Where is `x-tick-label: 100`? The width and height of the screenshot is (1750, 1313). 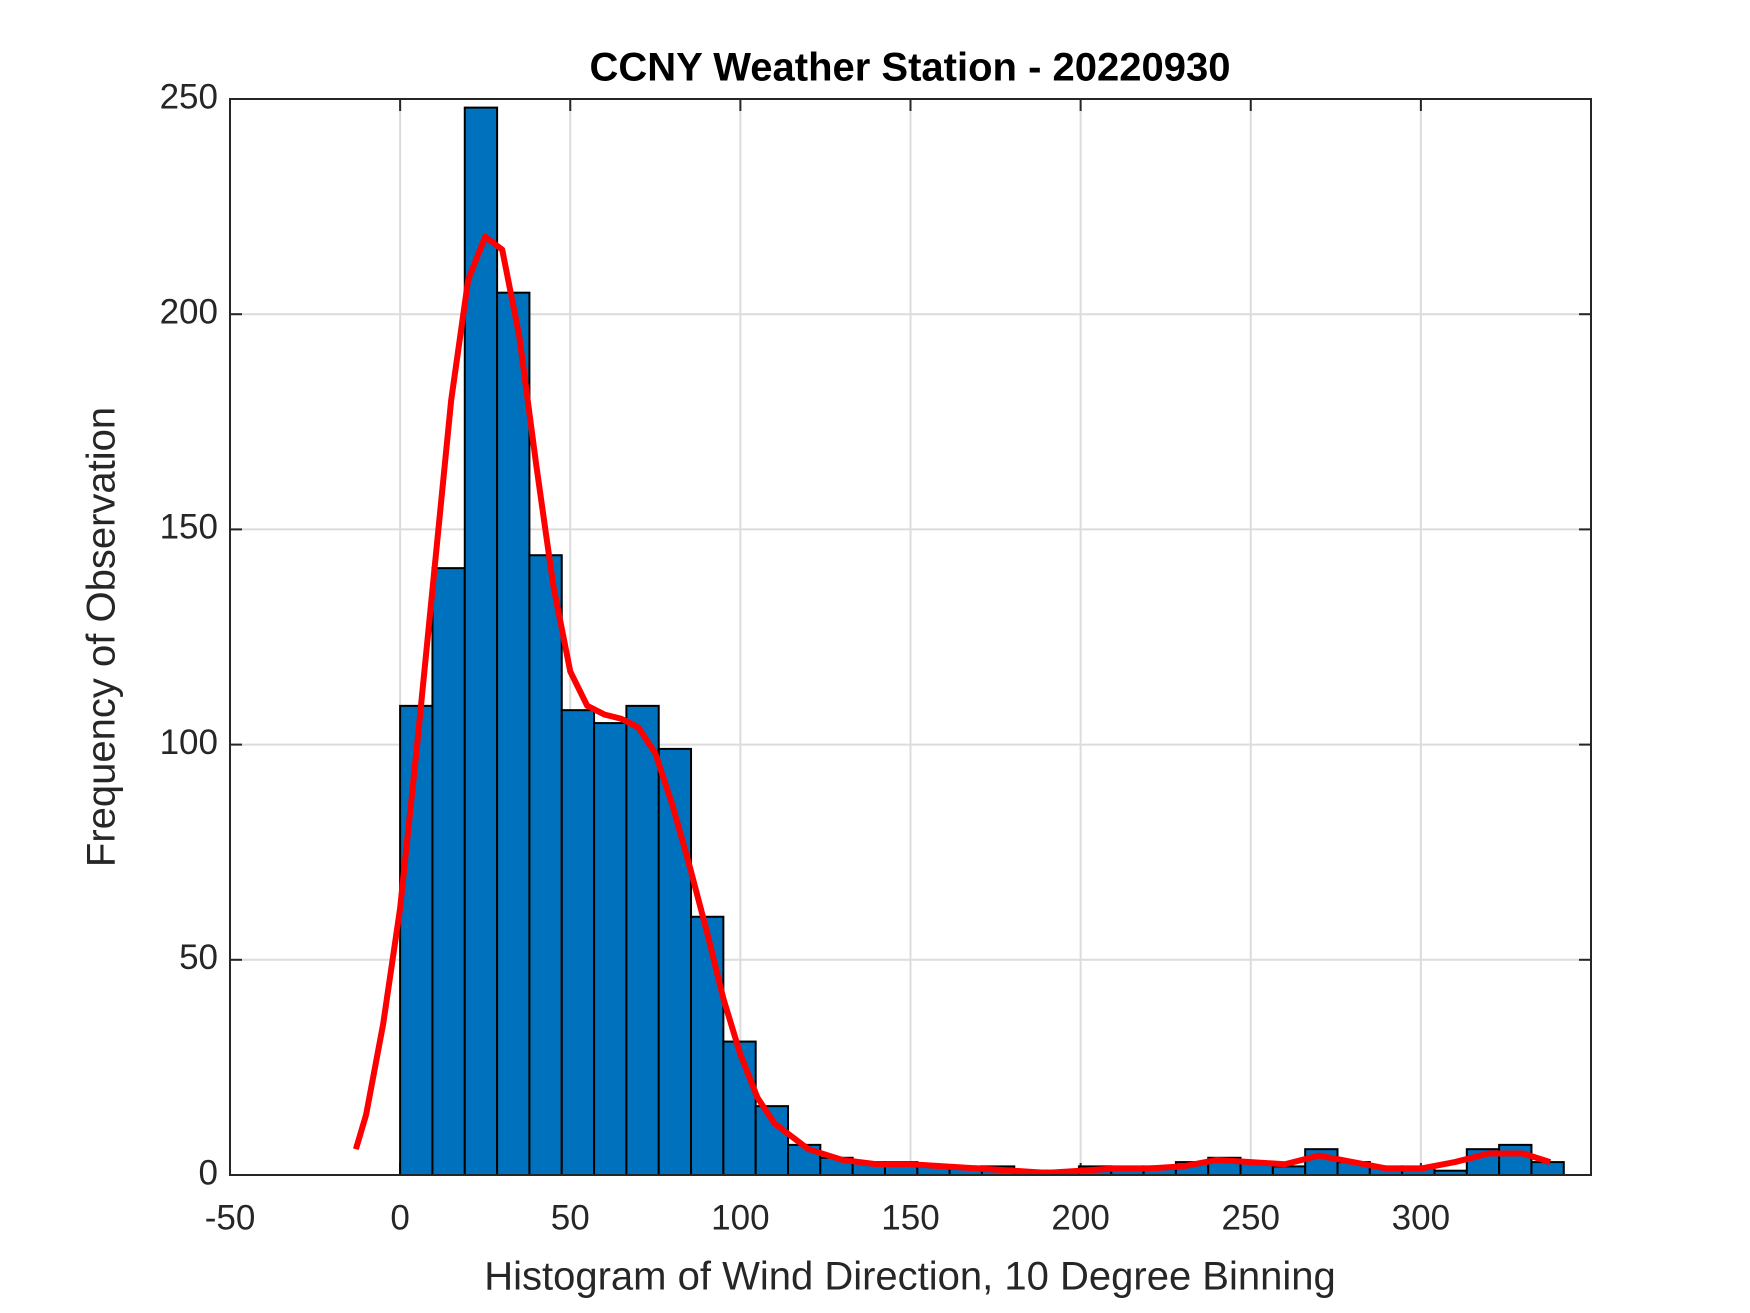 x-tick-label: 100 is located at coordinates (740, 1217).